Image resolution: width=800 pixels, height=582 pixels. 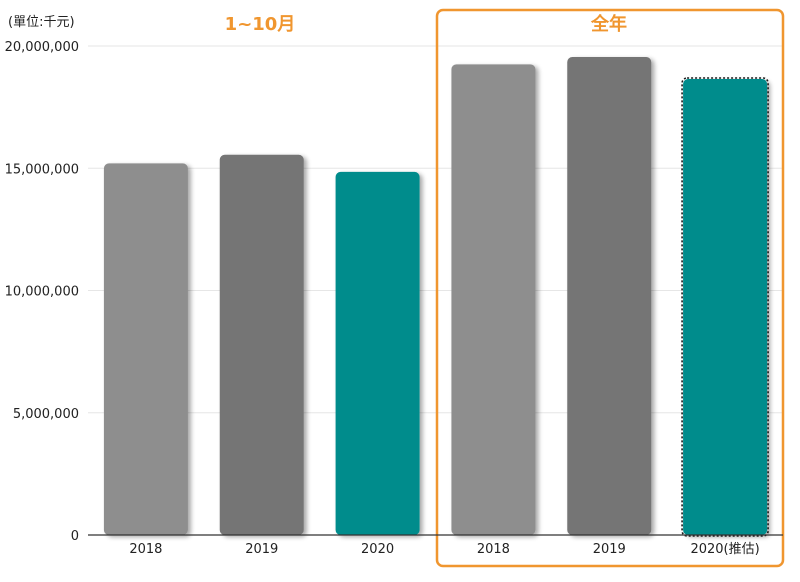 What do you see at coordinates (41, 22) in the screenshot?
I see `unit-label: (單位:千元)` at bounding box center [41, 22].